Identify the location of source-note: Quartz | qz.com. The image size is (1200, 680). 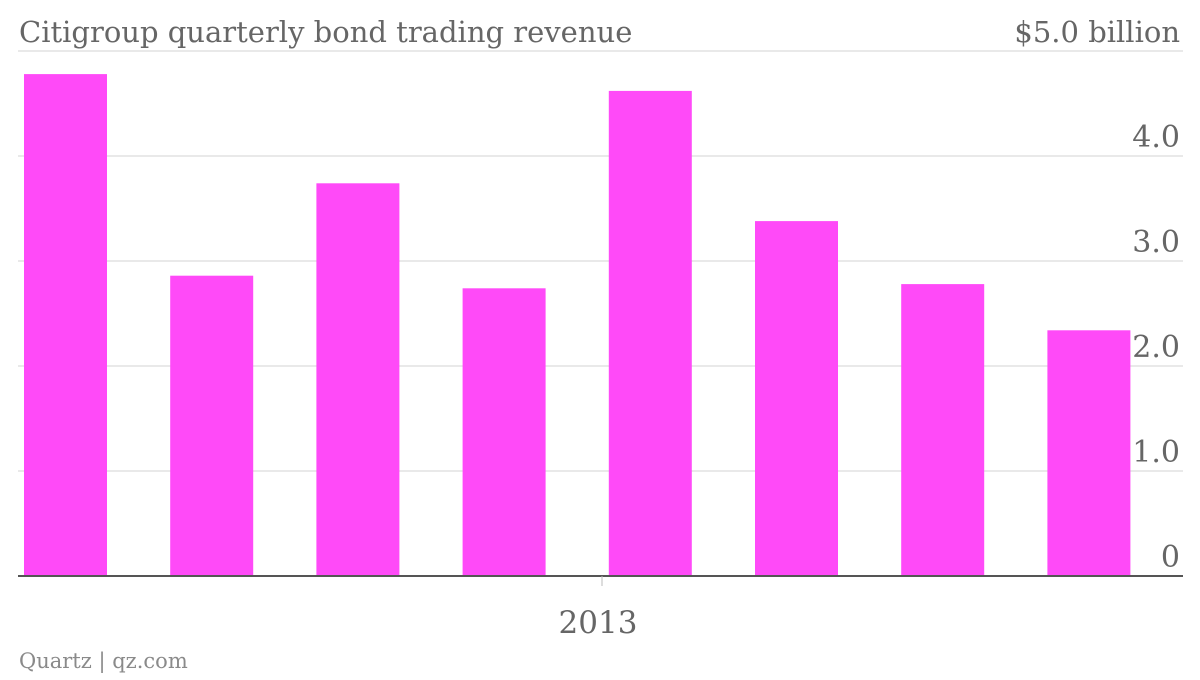
(103, 661).